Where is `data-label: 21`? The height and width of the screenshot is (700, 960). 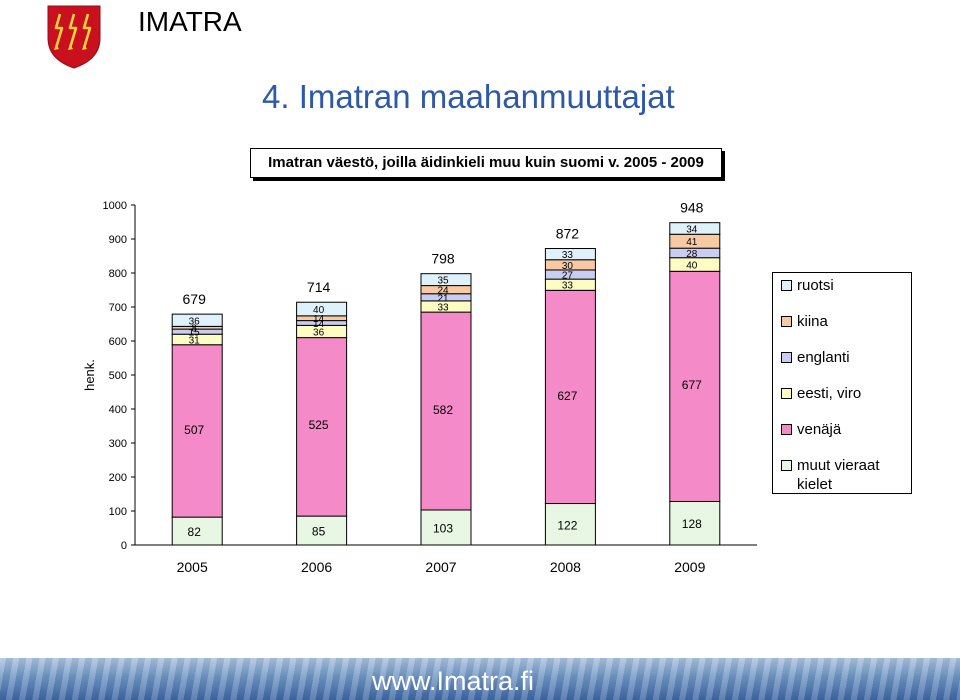
data-label: 21 is located at coordinates (443, 298).